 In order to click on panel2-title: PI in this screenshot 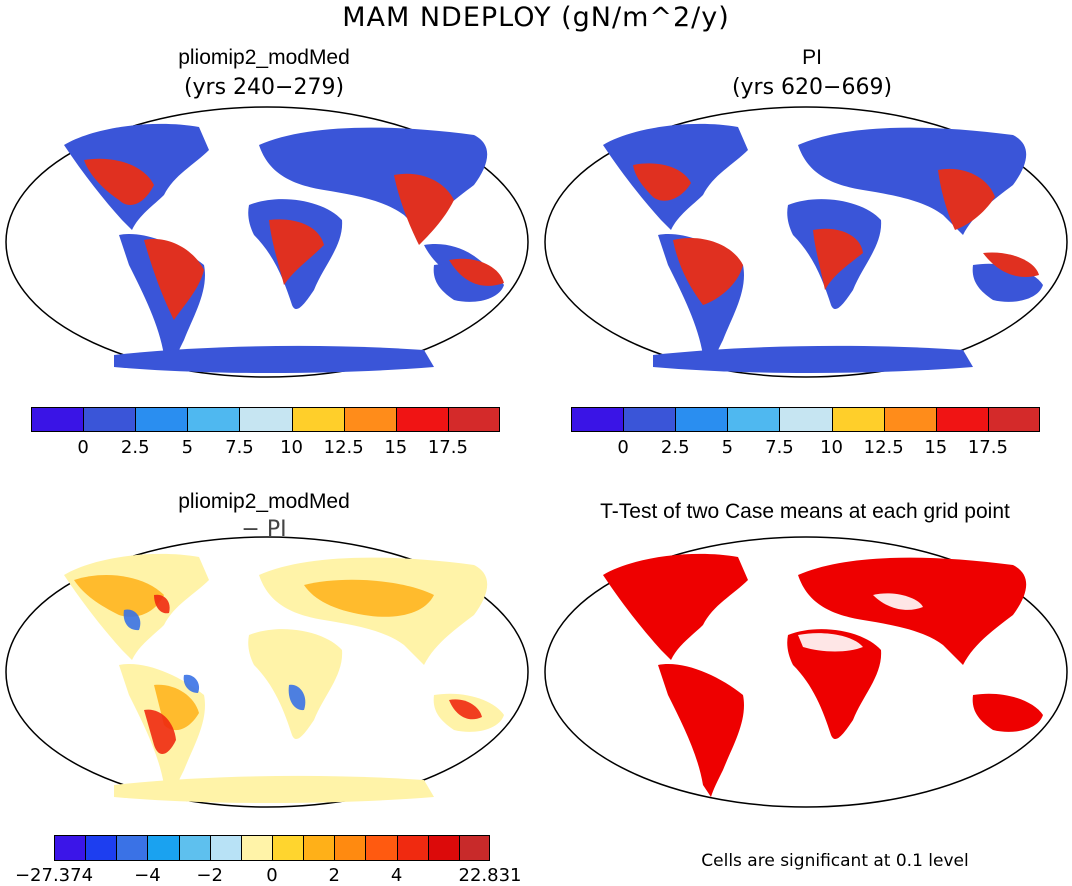, I will do `click(812, 57)`.